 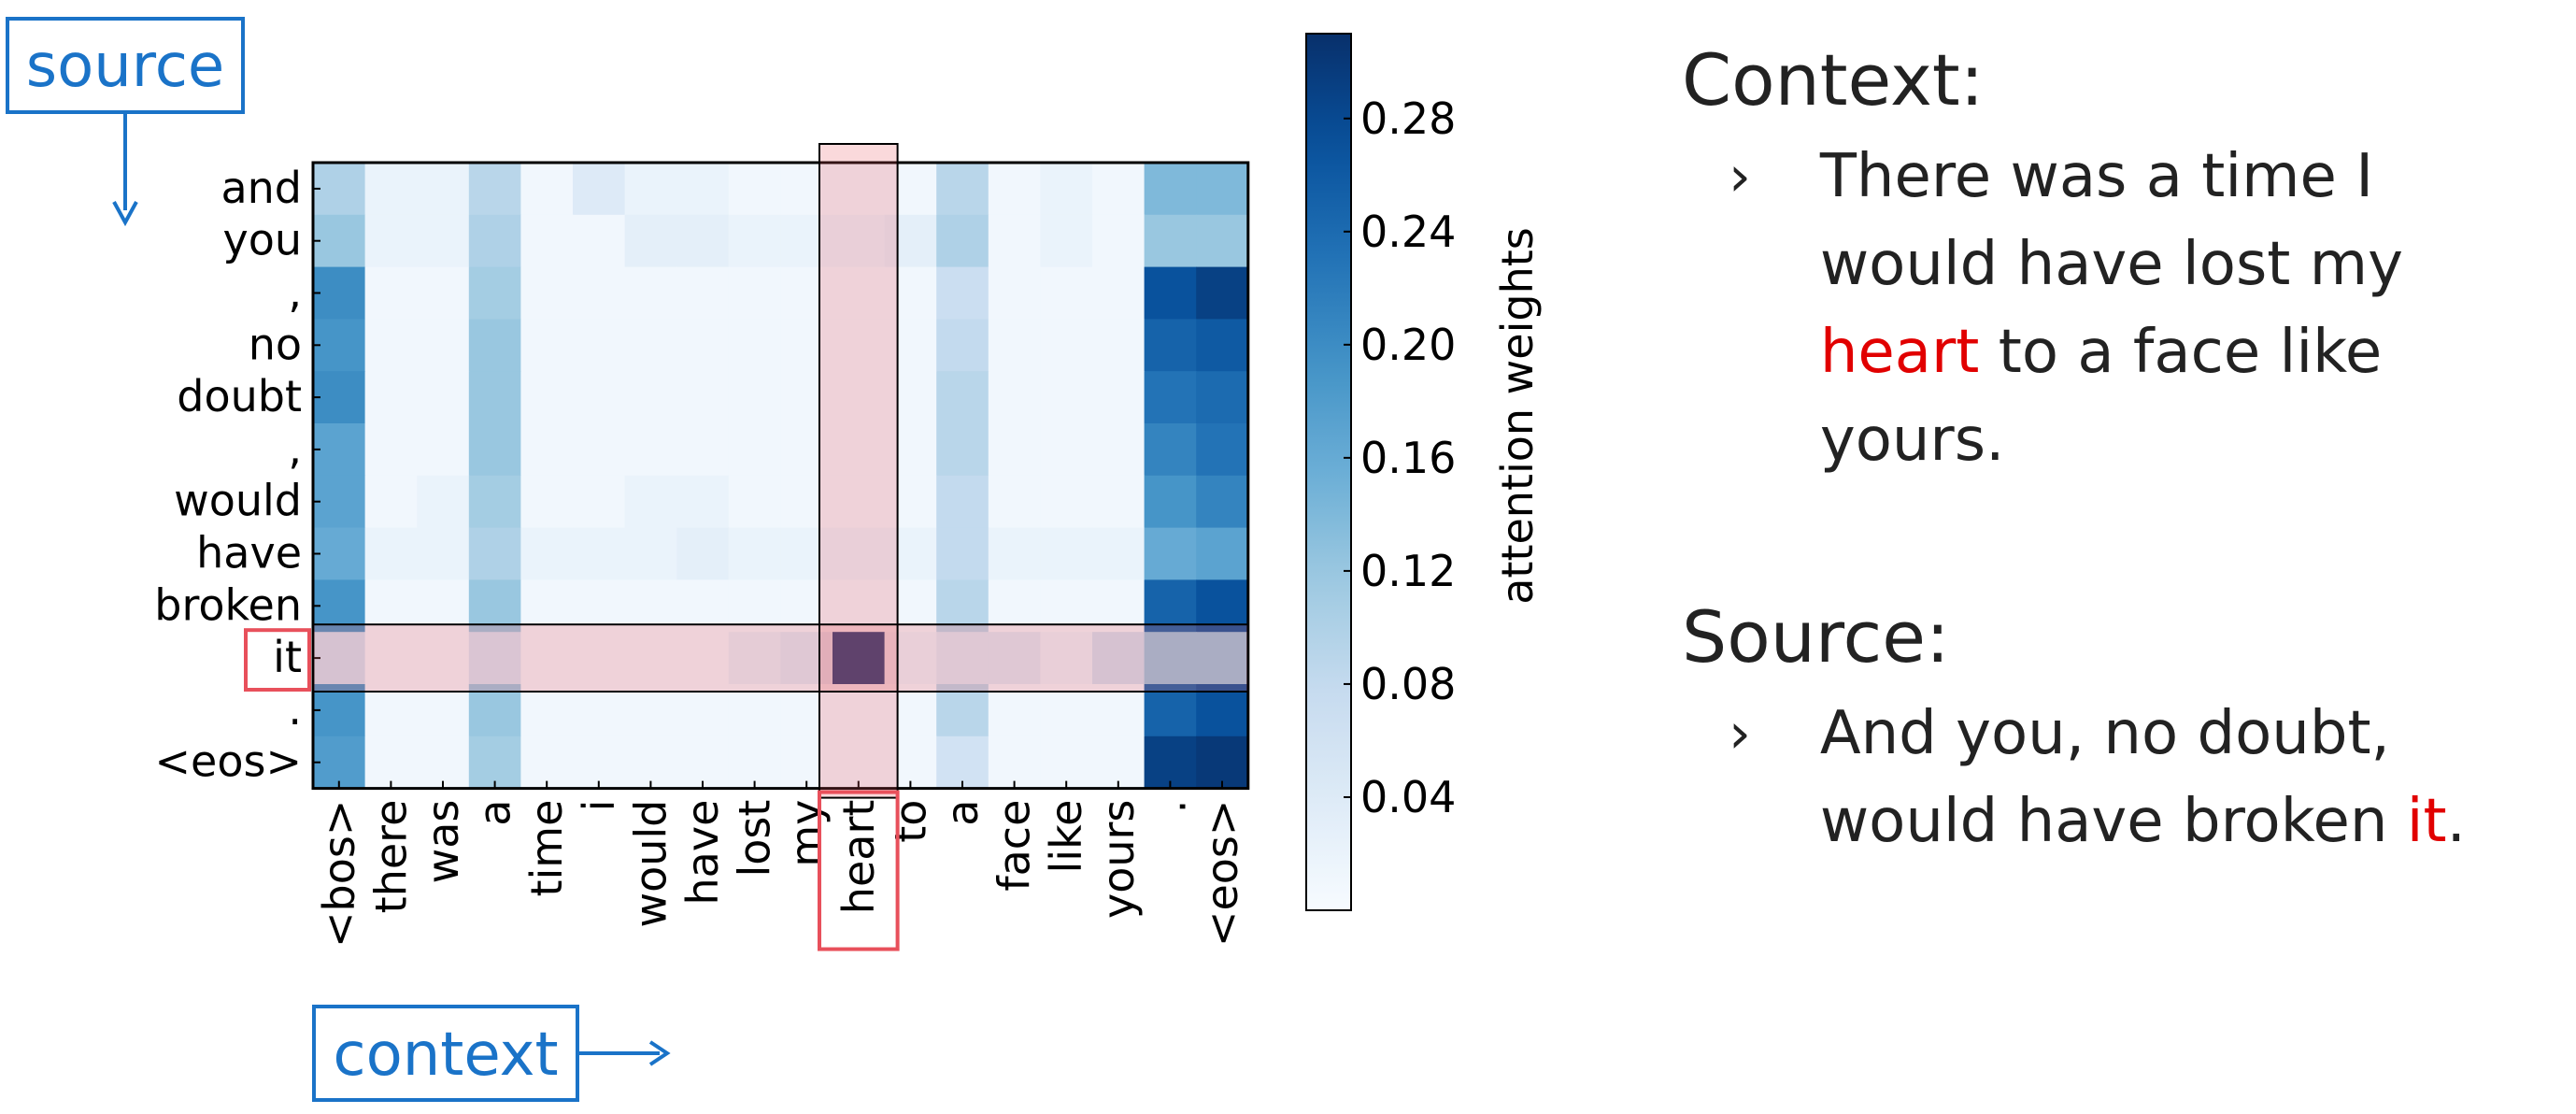 I want to click on context-title: Context:, so click(x=1834, y=79).